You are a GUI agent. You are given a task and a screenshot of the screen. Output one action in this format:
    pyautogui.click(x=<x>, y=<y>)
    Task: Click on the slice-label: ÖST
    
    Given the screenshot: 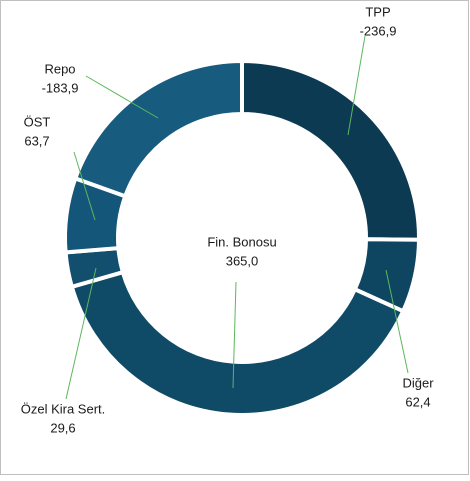 What is the action you would take?
    pyautogui.click(x=37, y=121)
    